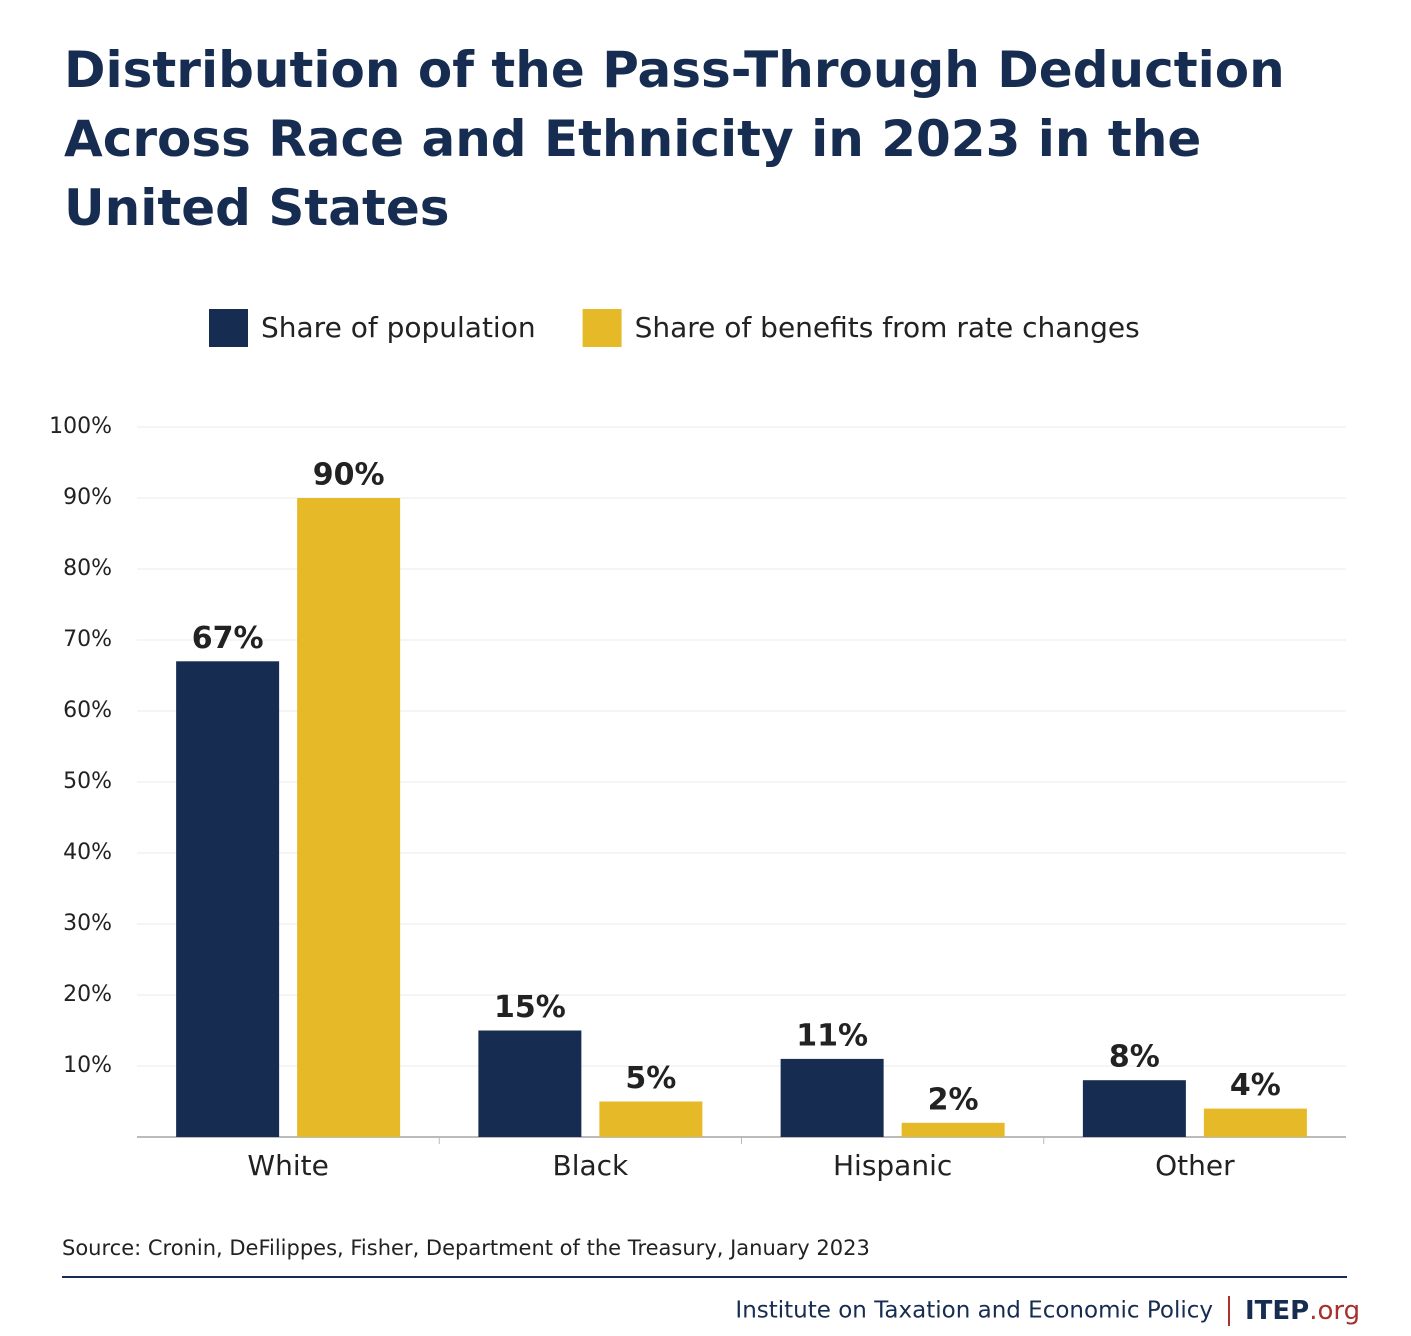 Image resolution: width=1411 pixels, height=1336 pixels. I want to click on y-tick-label: 100%, so click(80, 426).